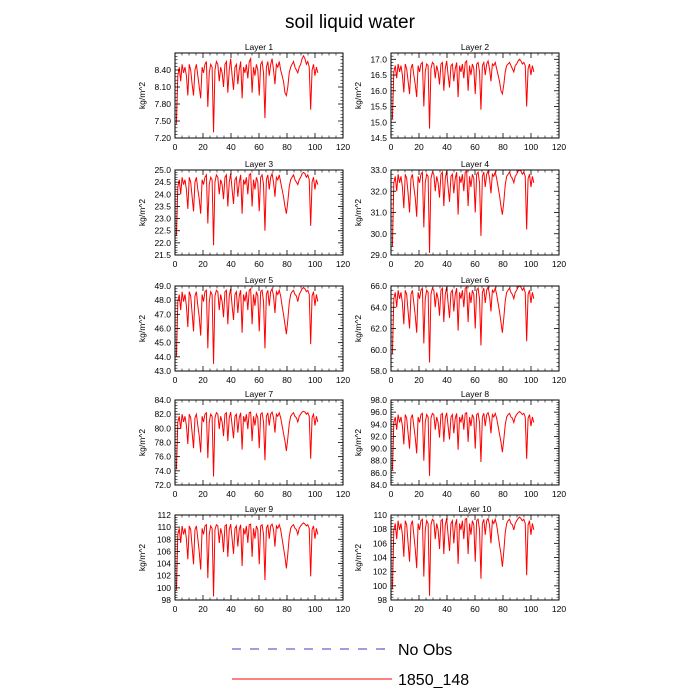 This screenshot has height=700, width=700. Describe the element at coordinates (162, 343) in the screenshot. I see `y-tick-label: 45.0` at that location.